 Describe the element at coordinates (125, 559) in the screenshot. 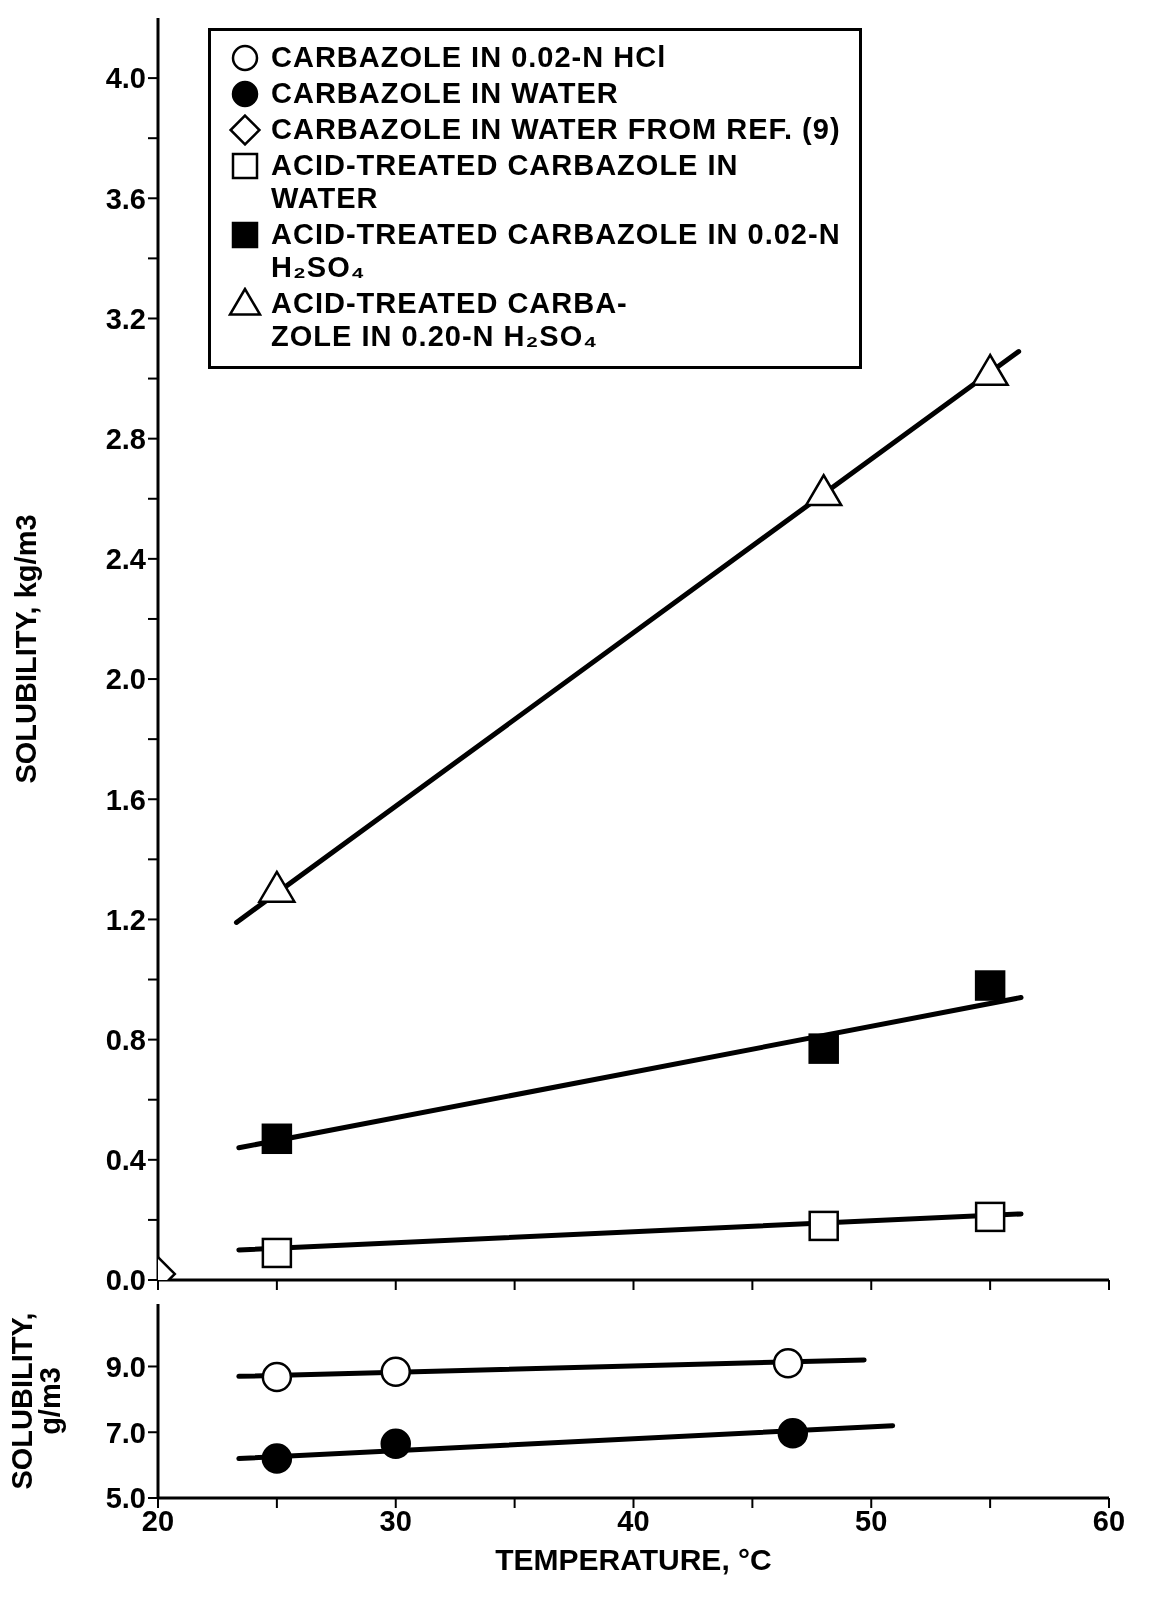

I see `y-tick-label: 2.4` at that location.